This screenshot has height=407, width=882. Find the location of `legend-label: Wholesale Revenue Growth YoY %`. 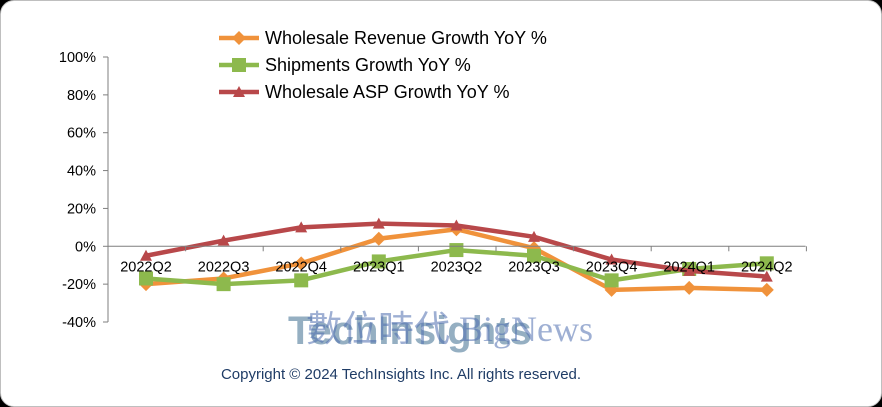

legend-label: Wholesale Revenue Growth YoY % is located at coordinates (406, 38).